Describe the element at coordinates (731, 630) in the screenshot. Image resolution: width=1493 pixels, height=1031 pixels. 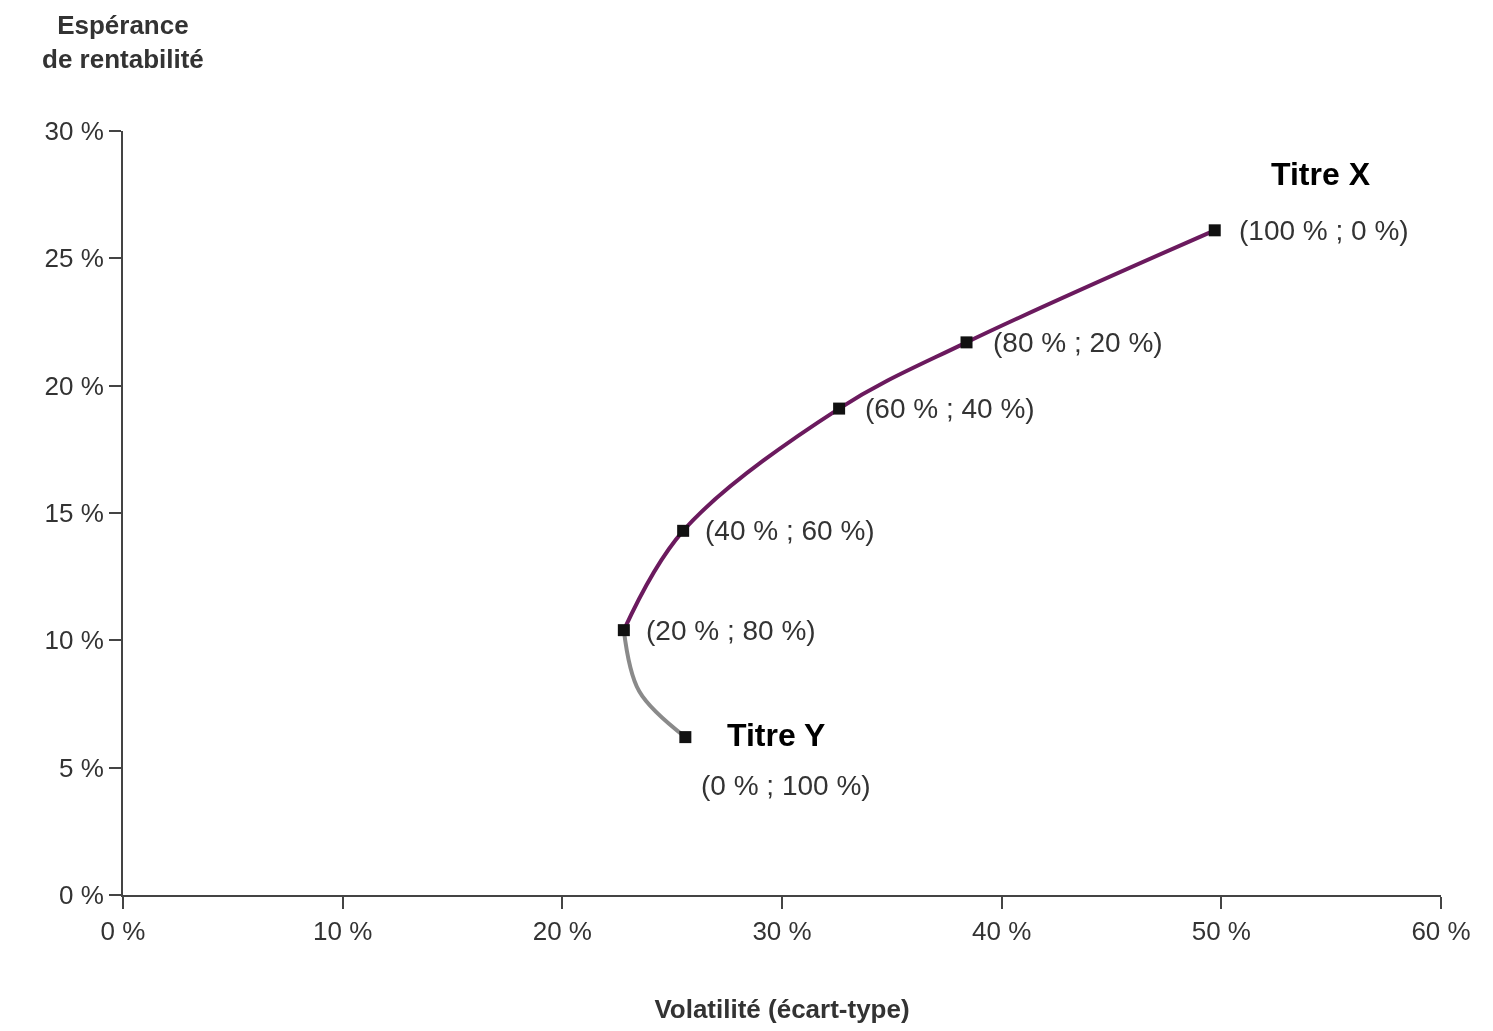
I see `annotation: (20 % ; 80 %)` at that location.